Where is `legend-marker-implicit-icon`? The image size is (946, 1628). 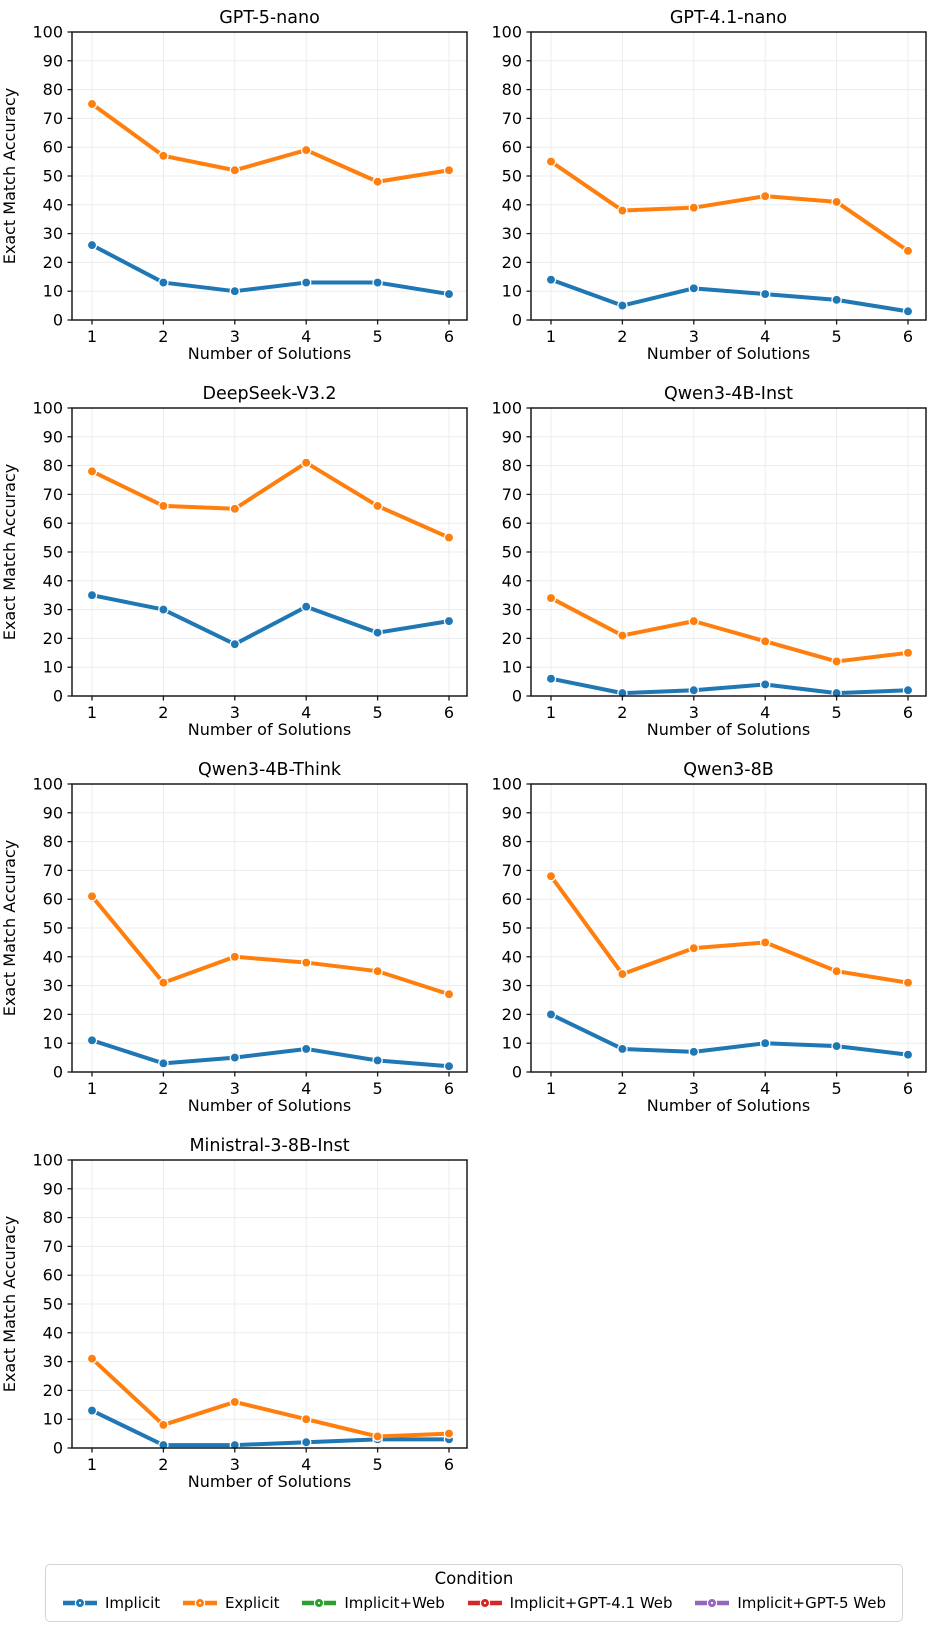
legend-marker-implicit-icon is located at coordinates (80, 1602).